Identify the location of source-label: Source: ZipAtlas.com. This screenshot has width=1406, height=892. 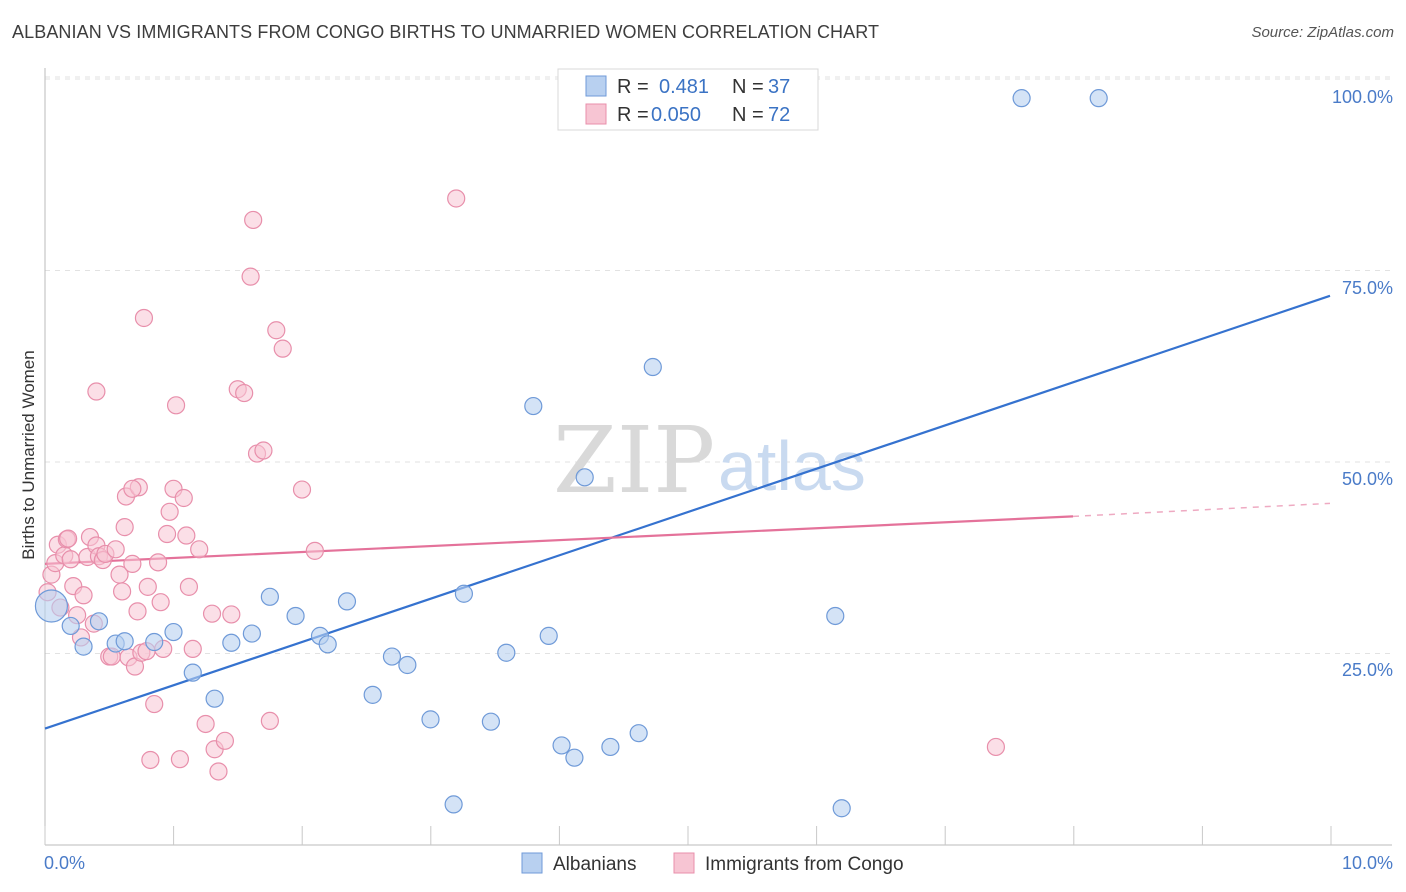
(1322, 32).